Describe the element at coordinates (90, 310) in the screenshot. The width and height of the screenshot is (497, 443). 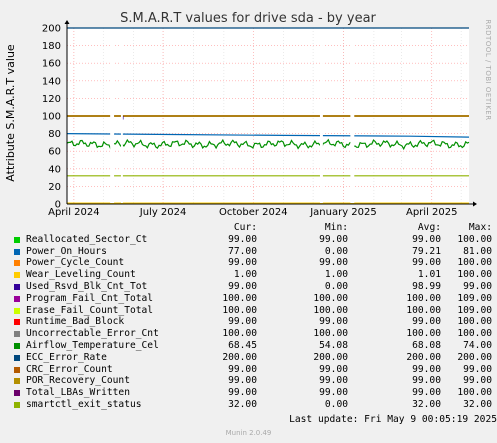
I see `legend-name: Erase_Fail_Count_Total` at that location.